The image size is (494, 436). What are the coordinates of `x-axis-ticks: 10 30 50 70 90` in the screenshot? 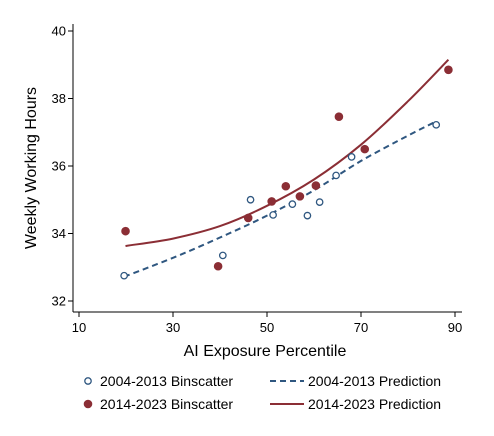 It's located at (267, 323).